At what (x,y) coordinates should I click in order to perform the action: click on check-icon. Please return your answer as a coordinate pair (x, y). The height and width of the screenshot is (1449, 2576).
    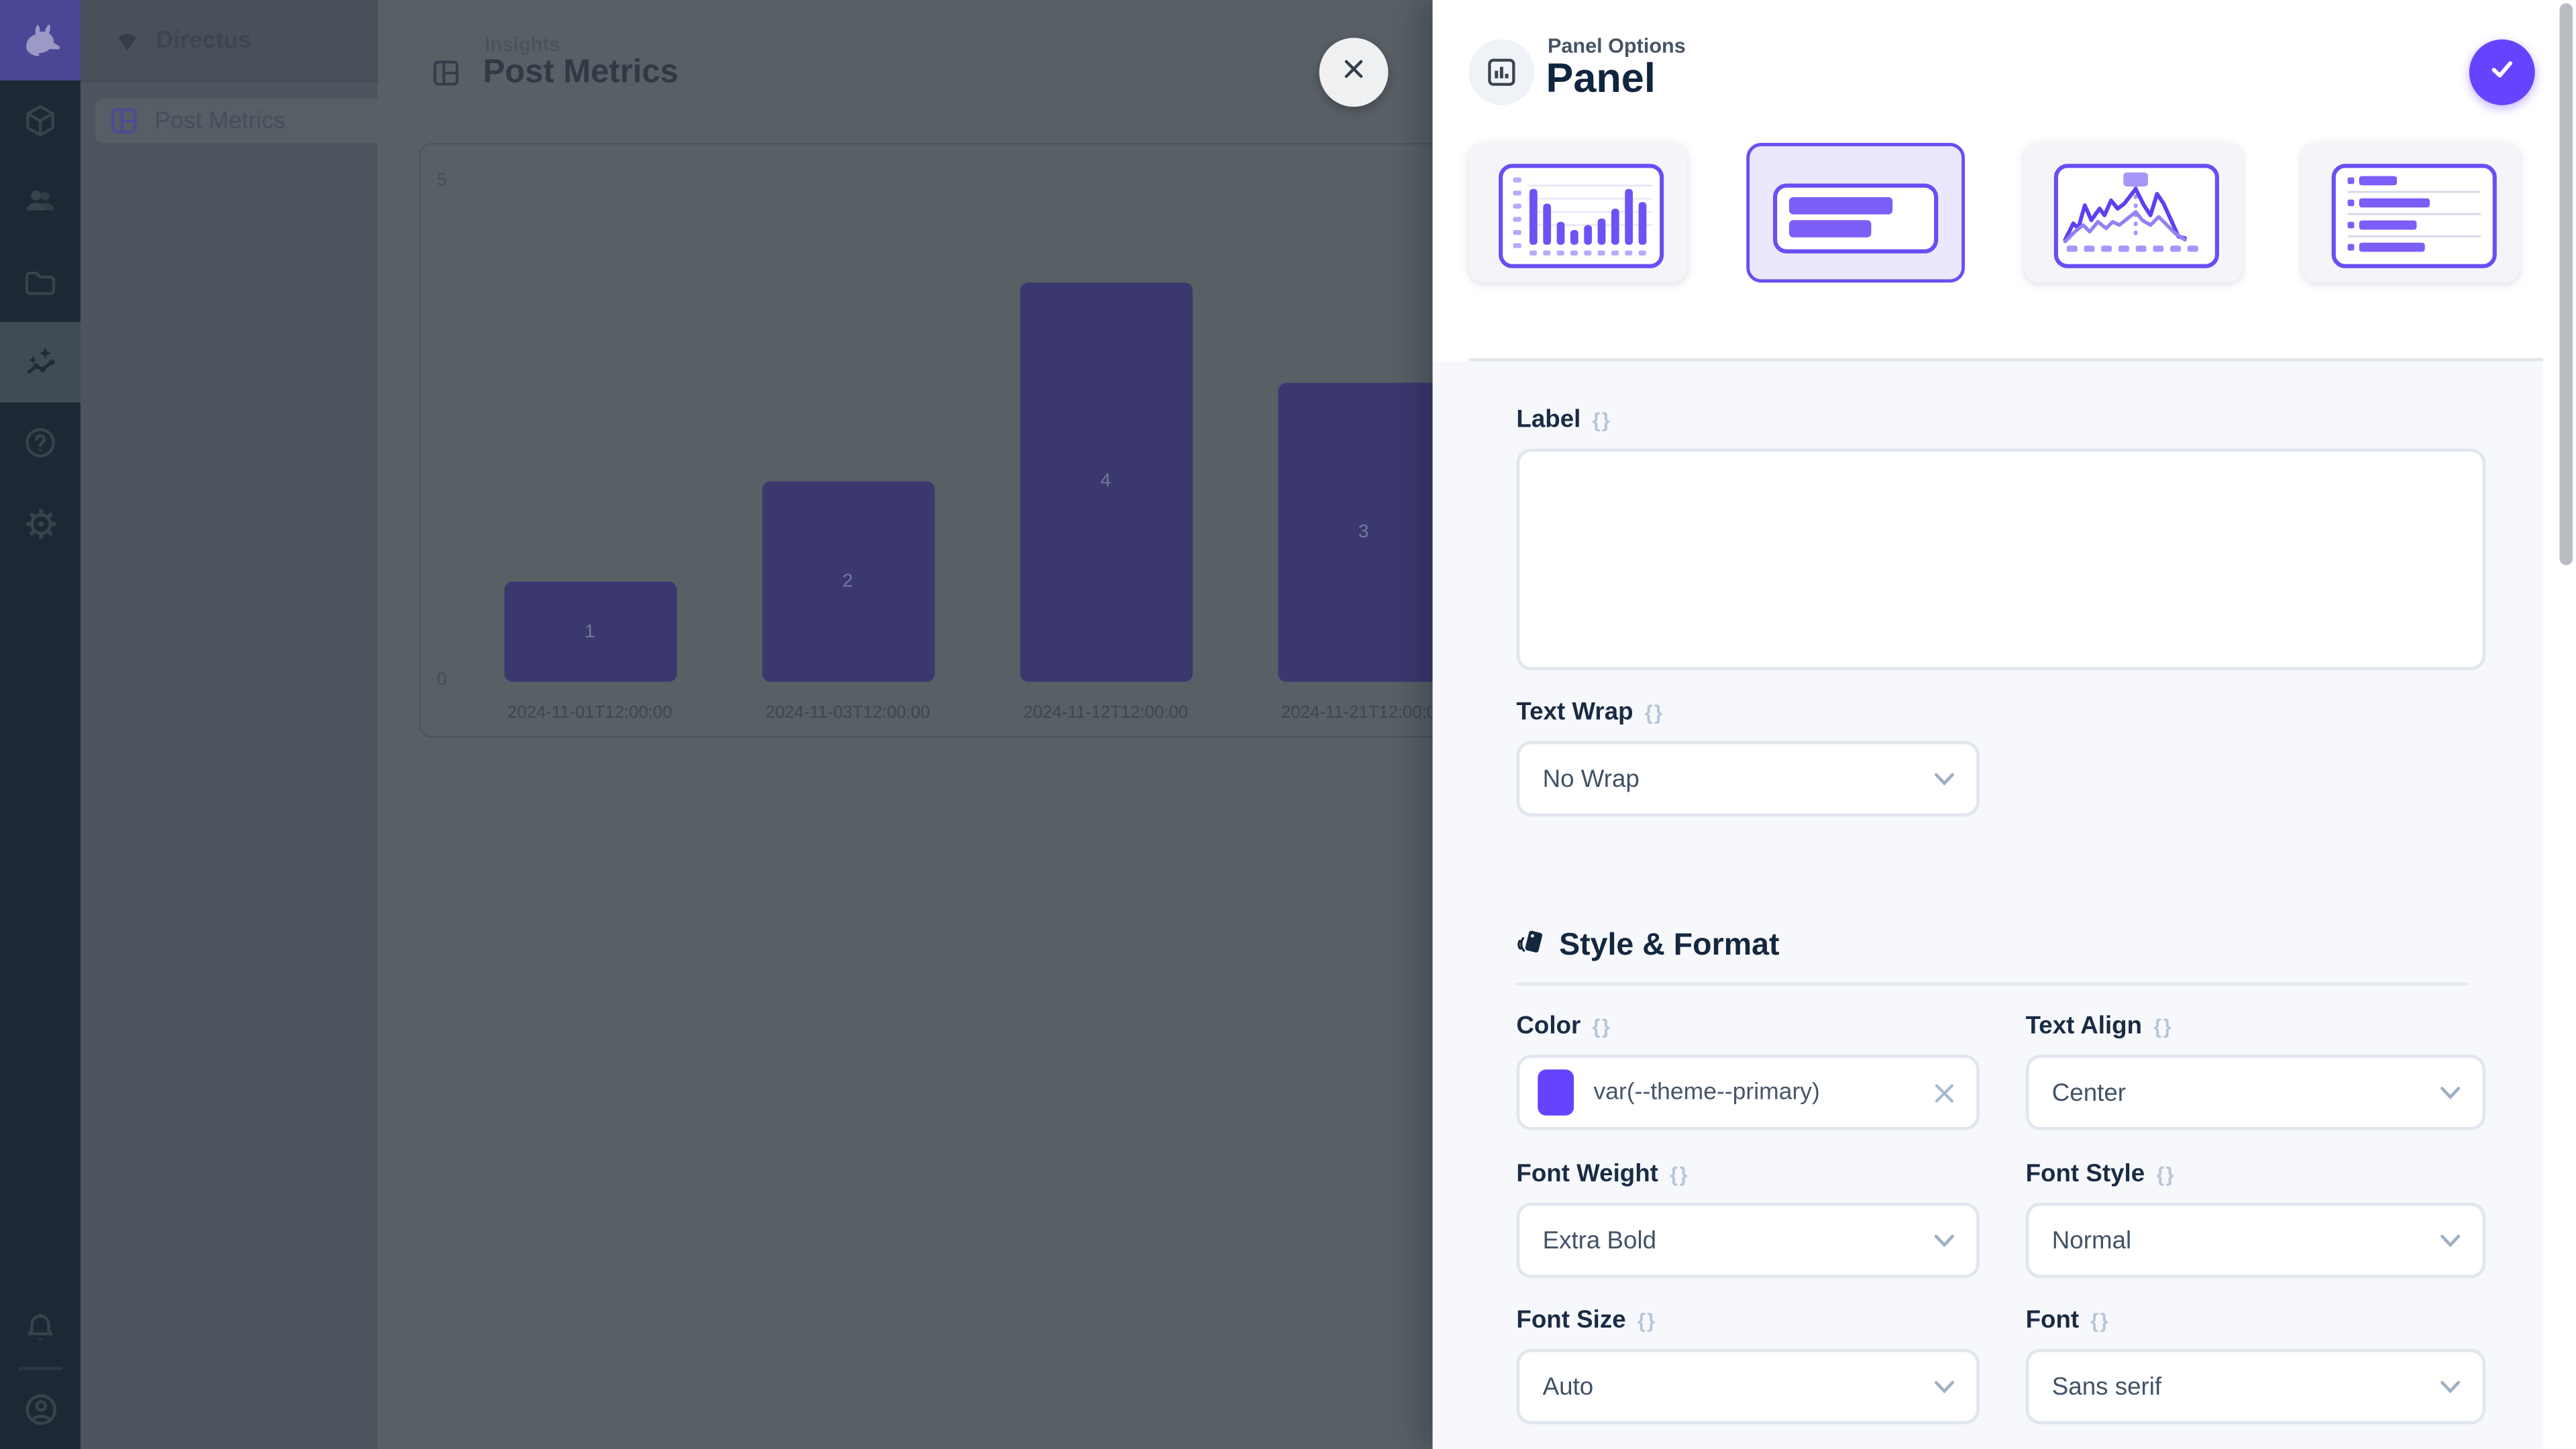
    Looking at the image, I should click on (2501, 72).